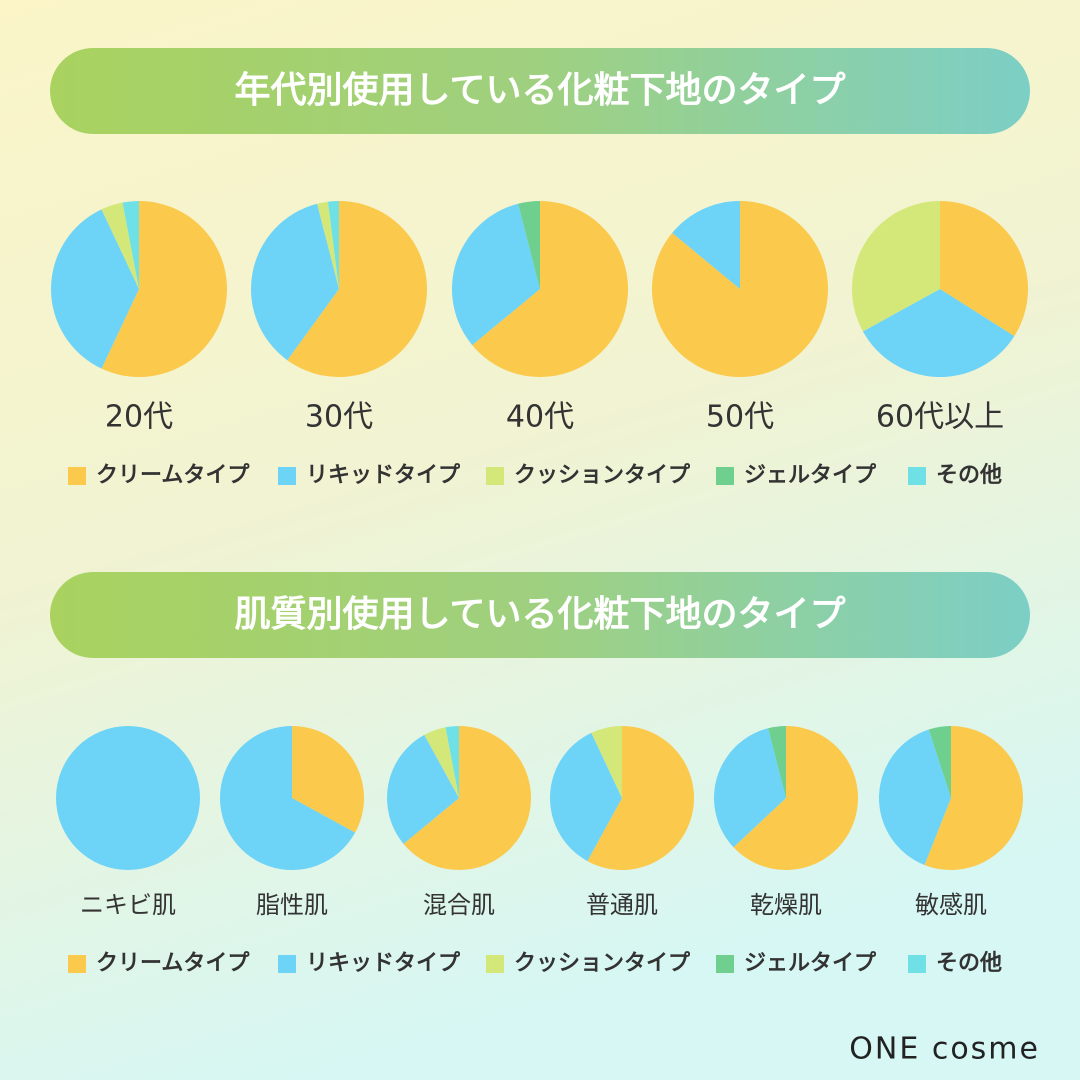  Describe the element at coordinates (139, 417) in the screenshot. I see `pie-label: 20代` at that location.